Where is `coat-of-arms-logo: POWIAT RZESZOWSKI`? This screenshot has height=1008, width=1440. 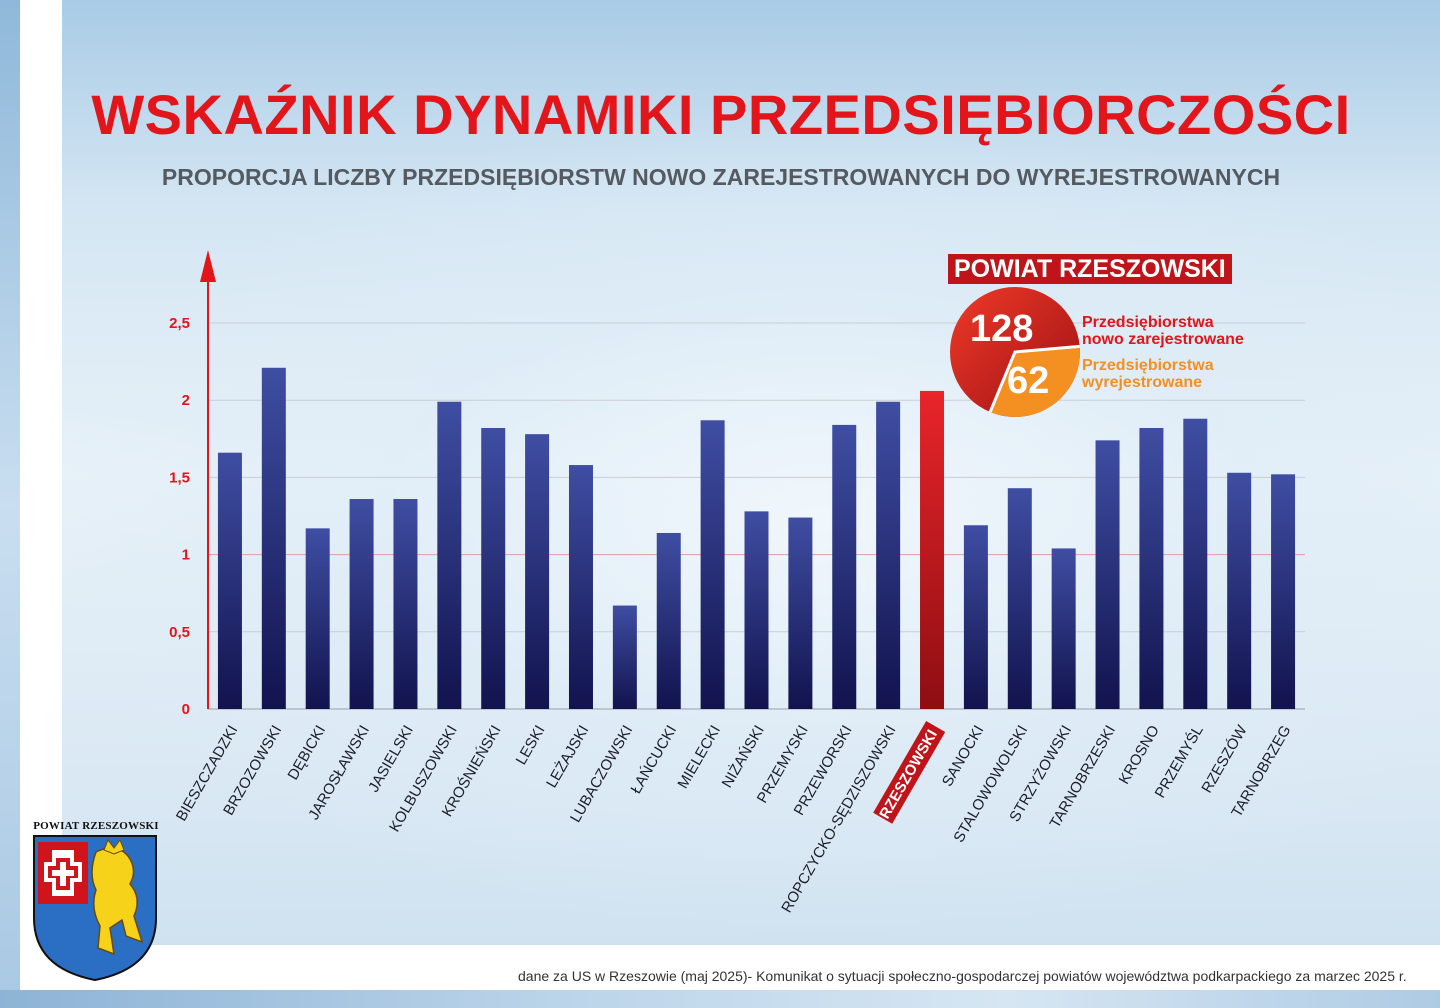 coat-of-arms-logo: POWIAT RZESZOWSKI is located at coordinates (96, 901).